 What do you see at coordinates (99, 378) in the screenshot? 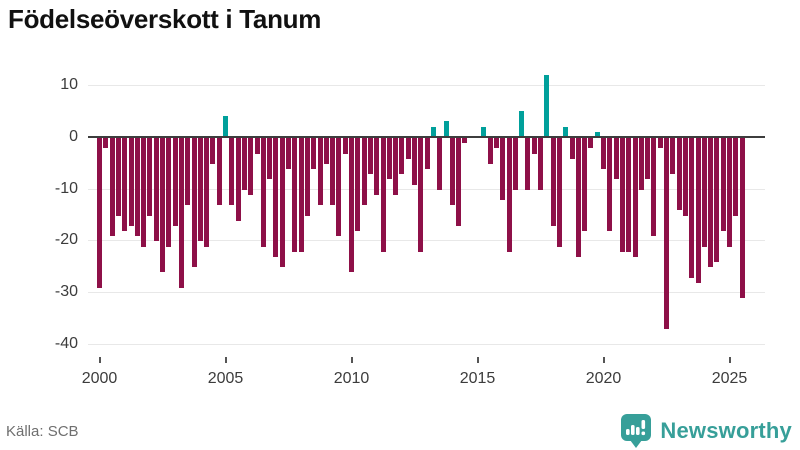
I see `x-axis-label: 2000` at bounding box center [99, 378].